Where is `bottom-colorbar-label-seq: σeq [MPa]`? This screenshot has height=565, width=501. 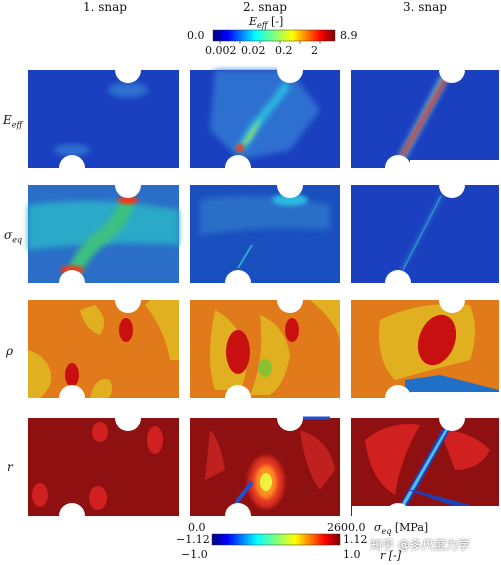 bottom-colorbar-label-seq: σeq [MPa] is located at coordinates (401, 529).